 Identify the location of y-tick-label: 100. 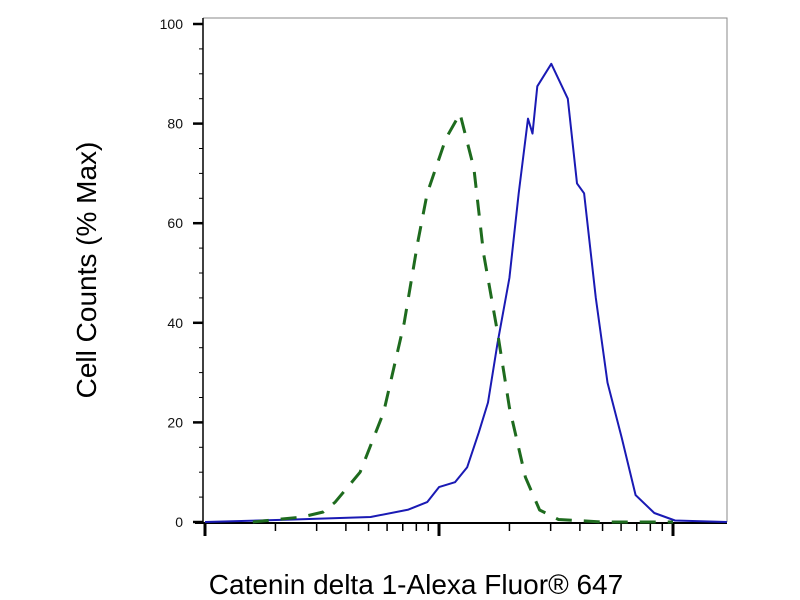
(172, 24).